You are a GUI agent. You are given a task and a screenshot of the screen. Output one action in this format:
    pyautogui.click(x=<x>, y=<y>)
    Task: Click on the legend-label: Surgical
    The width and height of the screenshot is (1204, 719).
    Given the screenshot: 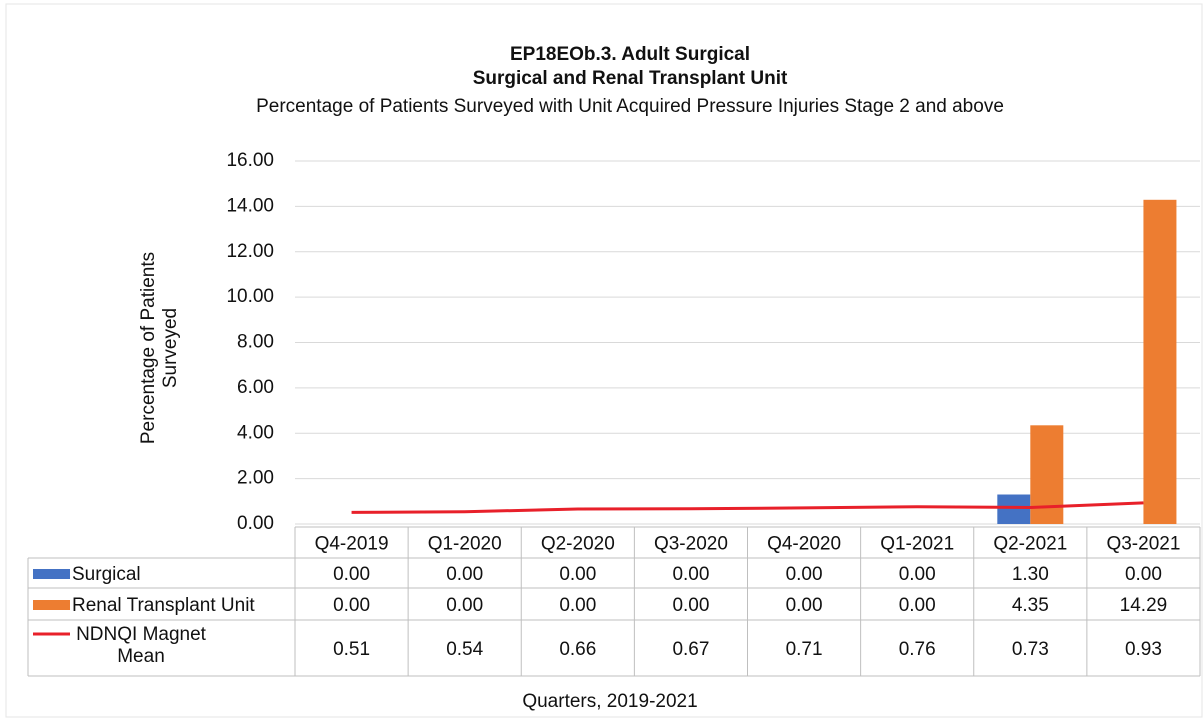 What is the action you would take?
    pyautogui.click(x=106, y=574)
    